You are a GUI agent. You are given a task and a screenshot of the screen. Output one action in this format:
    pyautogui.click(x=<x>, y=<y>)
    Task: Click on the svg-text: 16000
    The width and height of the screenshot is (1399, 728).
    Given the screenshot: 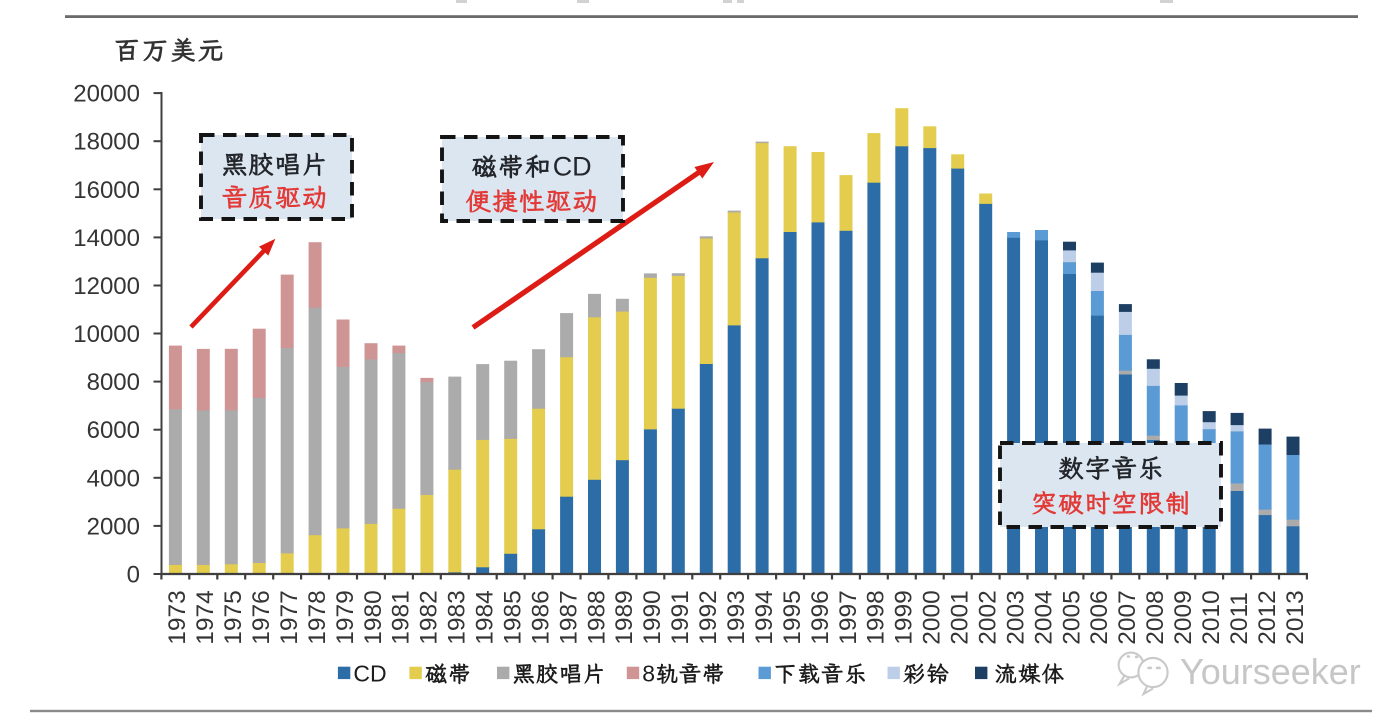 What is the action you would take?
    pyautogui.click(x=106, y=190)
    